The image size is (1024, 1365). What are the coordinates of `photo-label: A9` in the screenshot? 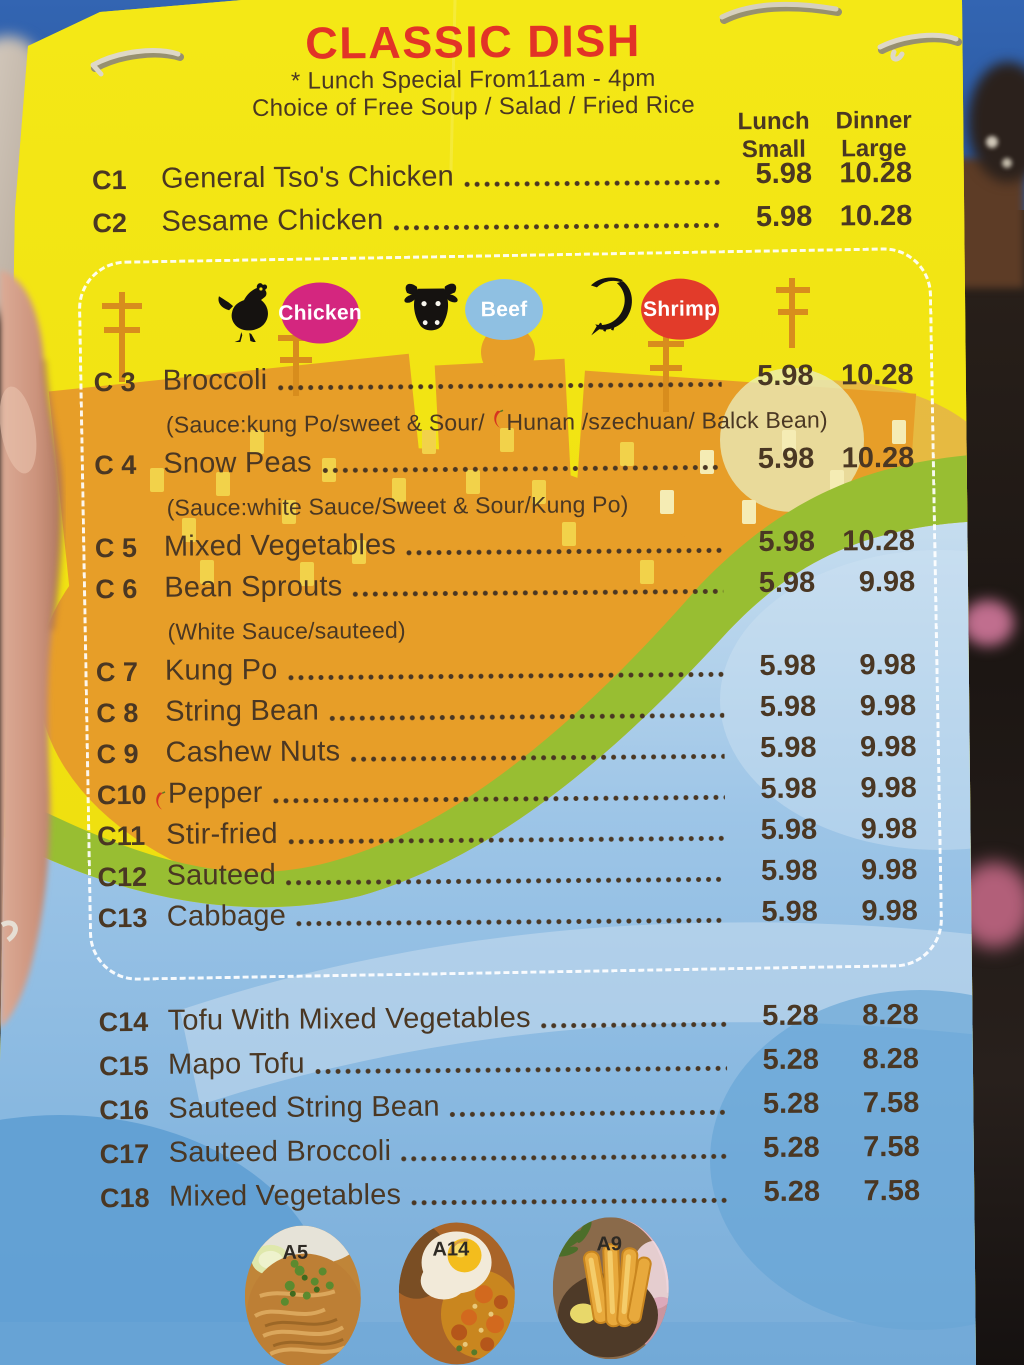 It's located at (609, 1244).